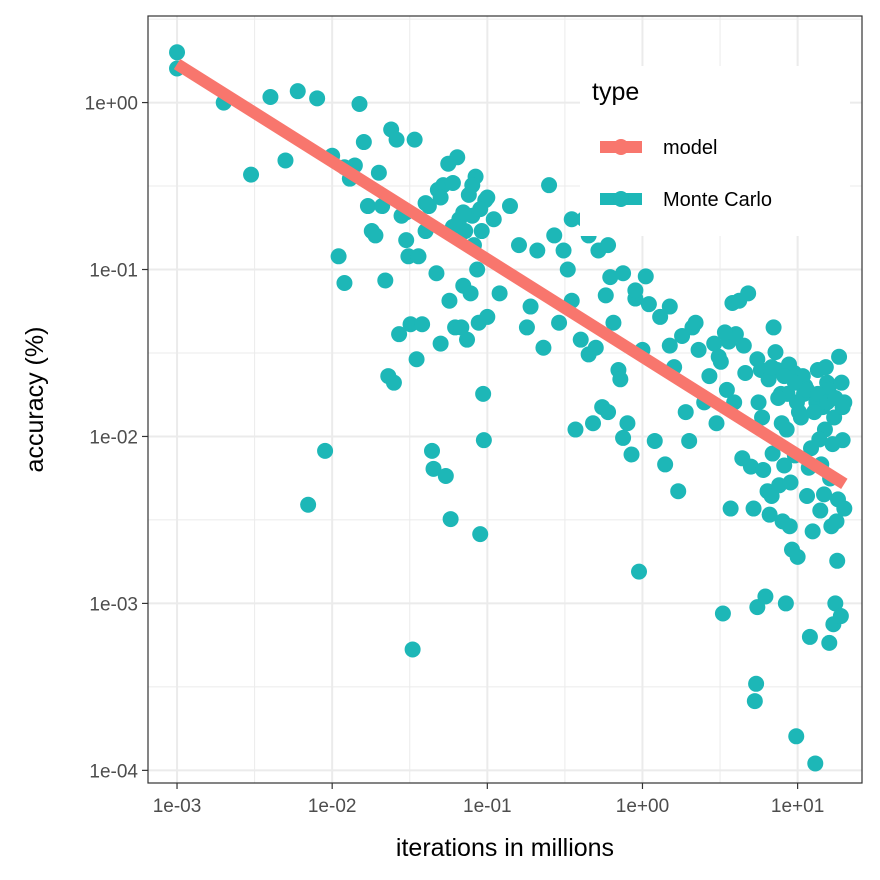 The height and width of the screenshot is (880, 880). I want to click on x-tick-label: 1e+00, so click(642, 806).